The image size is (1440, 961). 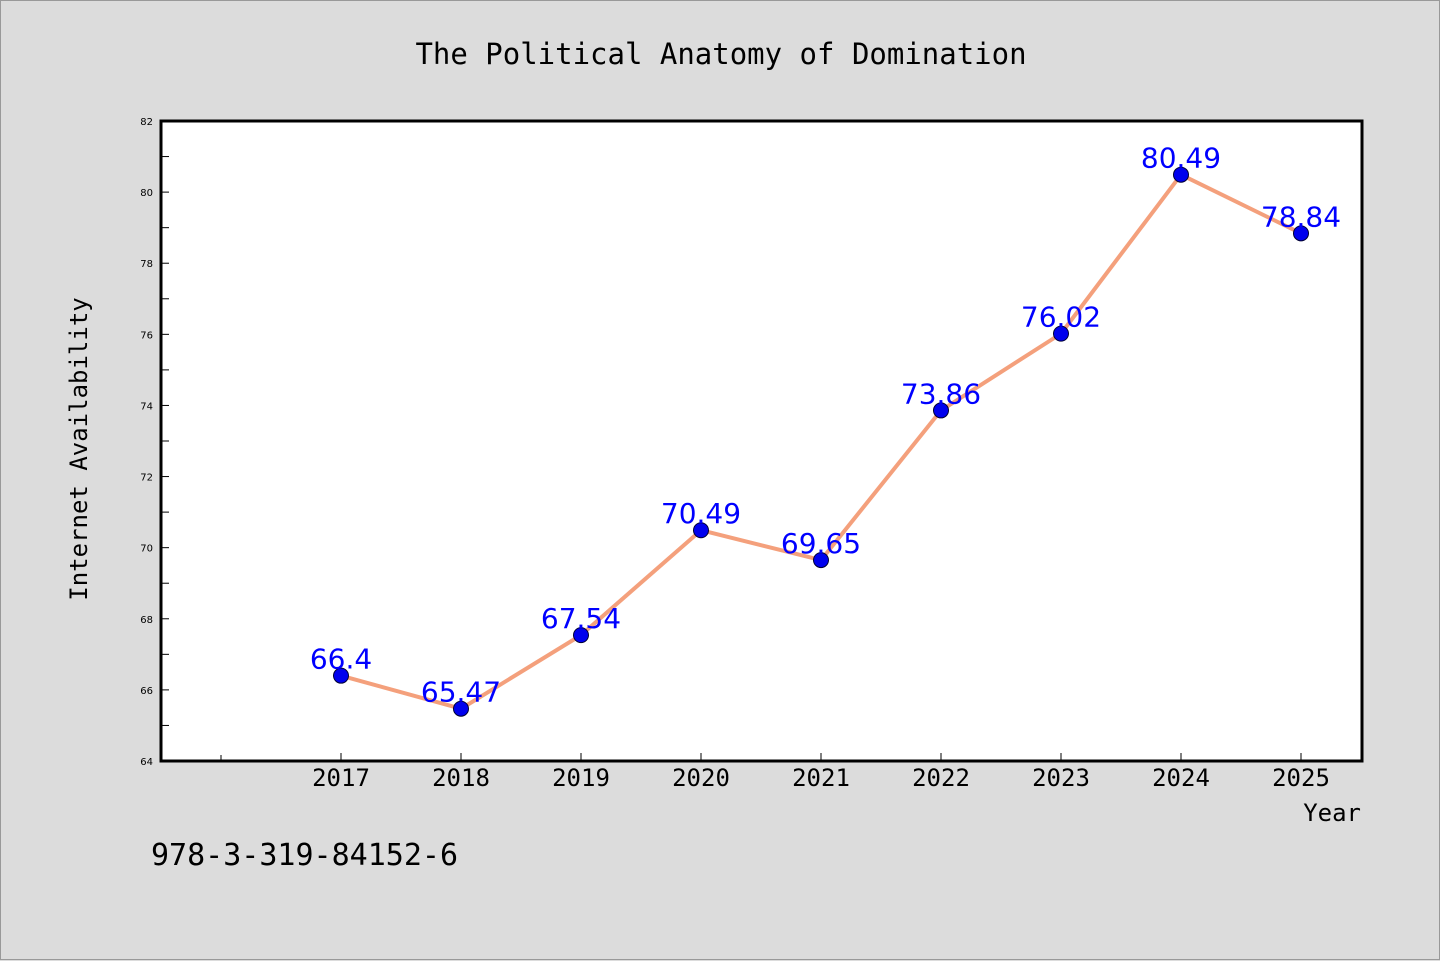 What do you see at coordinates (1181, 158) in the screenshot?
I see `data-label: 80.49` at bounding box center [1181, 158].